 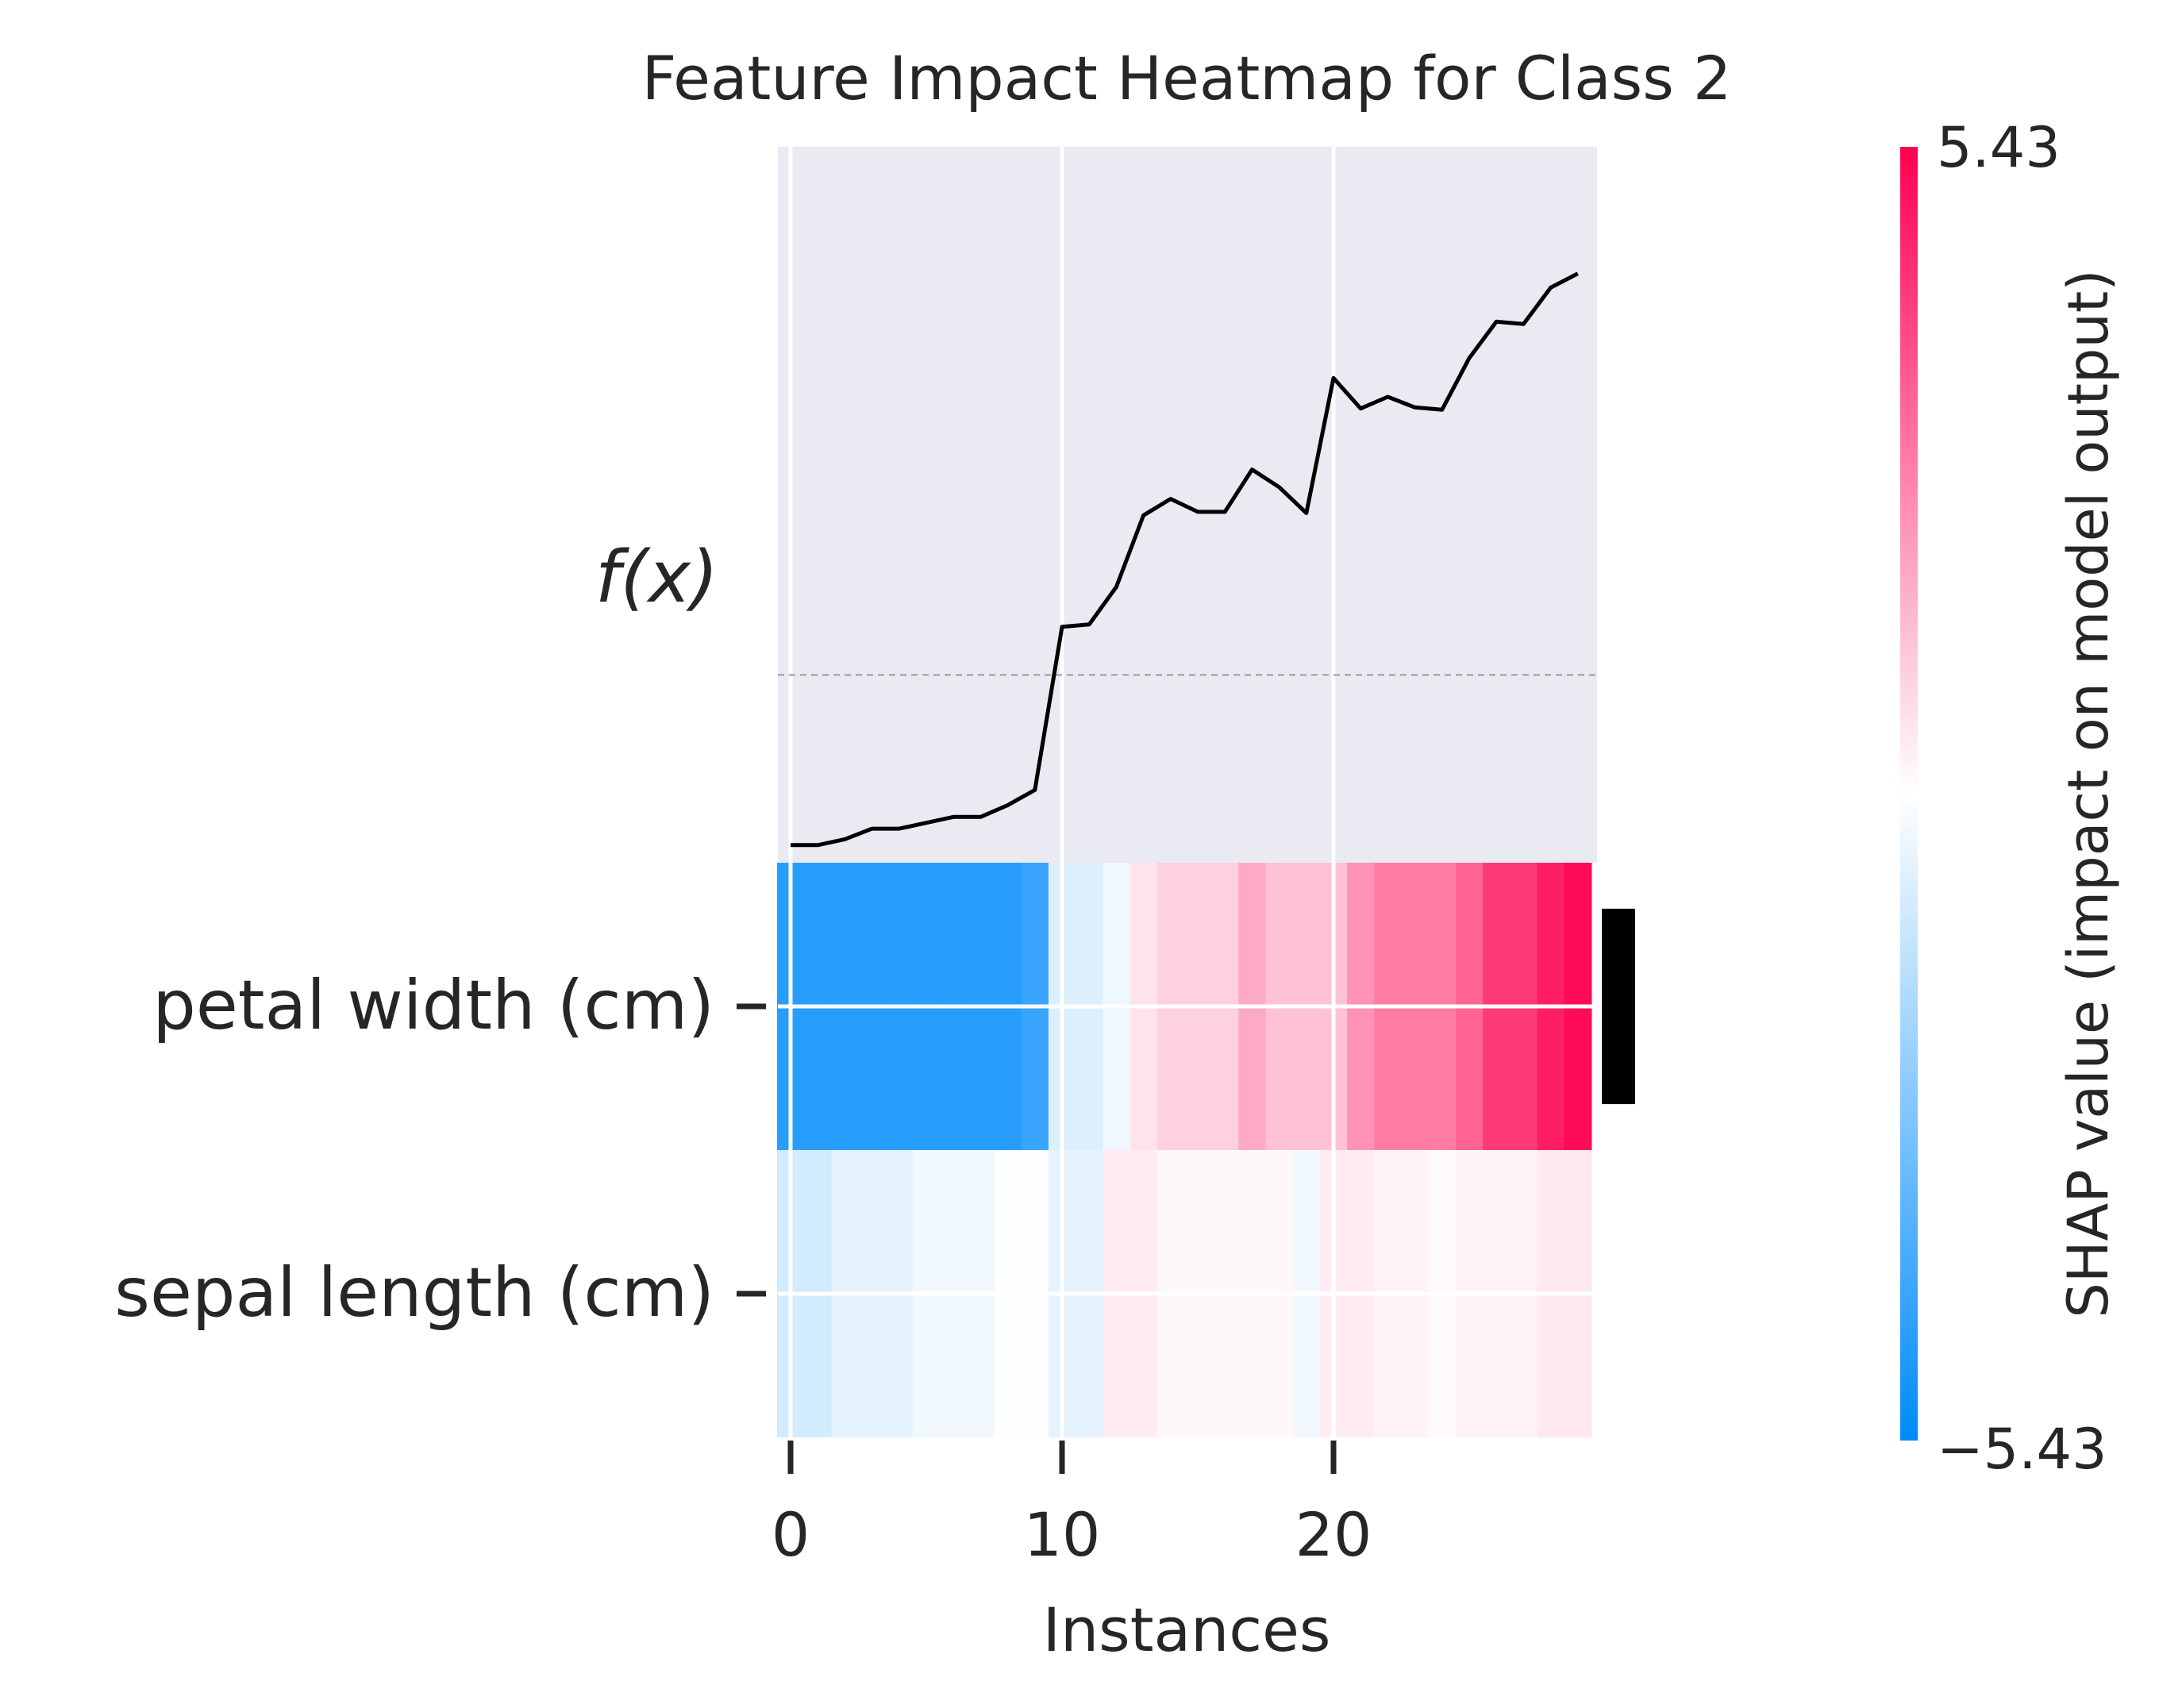 I want to click on x-tick-label: 10, so click(x=1062, y=1534).